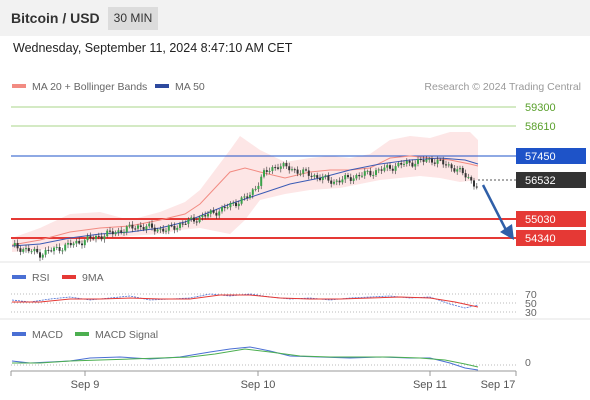 The image size is (590, 400). What do you see at coordinates (47, 335) in the screenshot?
I see `macd-legend-label: MACD` at bounding box center [47, 335].